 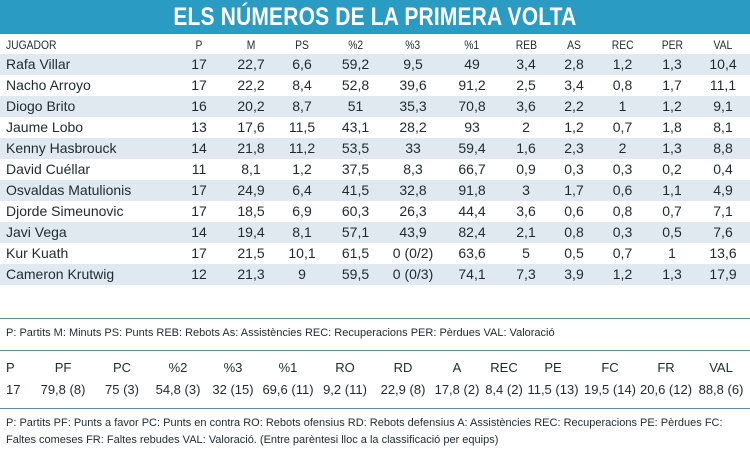 What do you see at coordinates (723, 148) in the screenshot?
I see `stat-cell: 8,8` at bounding box center [723, 148].